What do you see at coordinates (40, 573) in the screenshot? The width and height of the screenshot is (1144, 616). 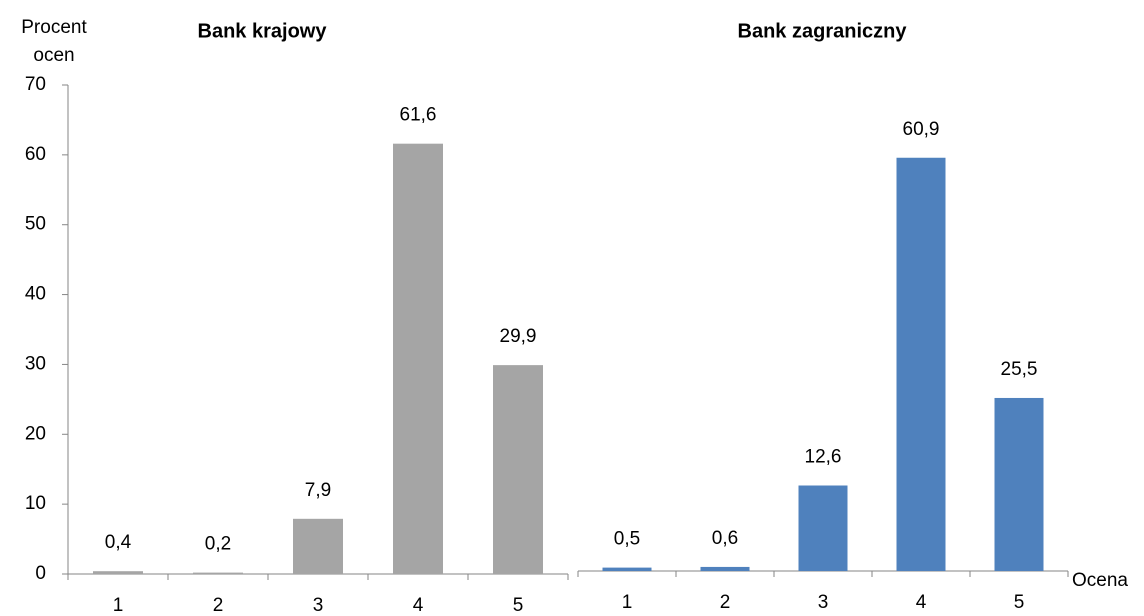 I see `y-tick-label: 0` at bounding box center [40, 573].